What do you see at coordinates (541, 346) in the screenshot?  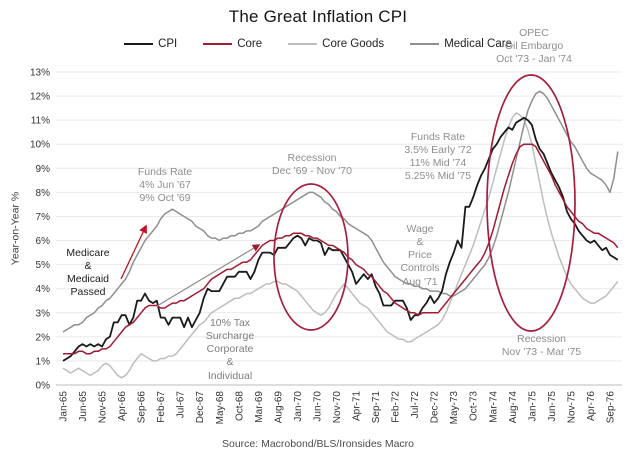 I see `annotation-recession-1975: Recession Nov '73 - Mar '75` at bounding box center [541, 346].